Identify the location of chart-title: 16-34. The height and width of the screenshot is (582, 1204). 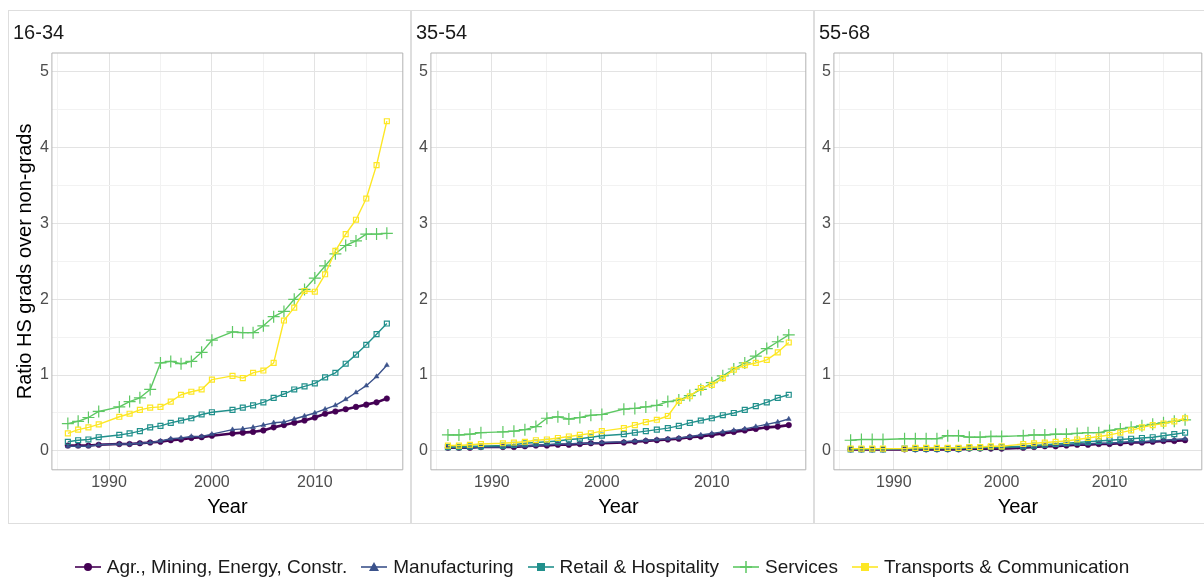
(39, 31).